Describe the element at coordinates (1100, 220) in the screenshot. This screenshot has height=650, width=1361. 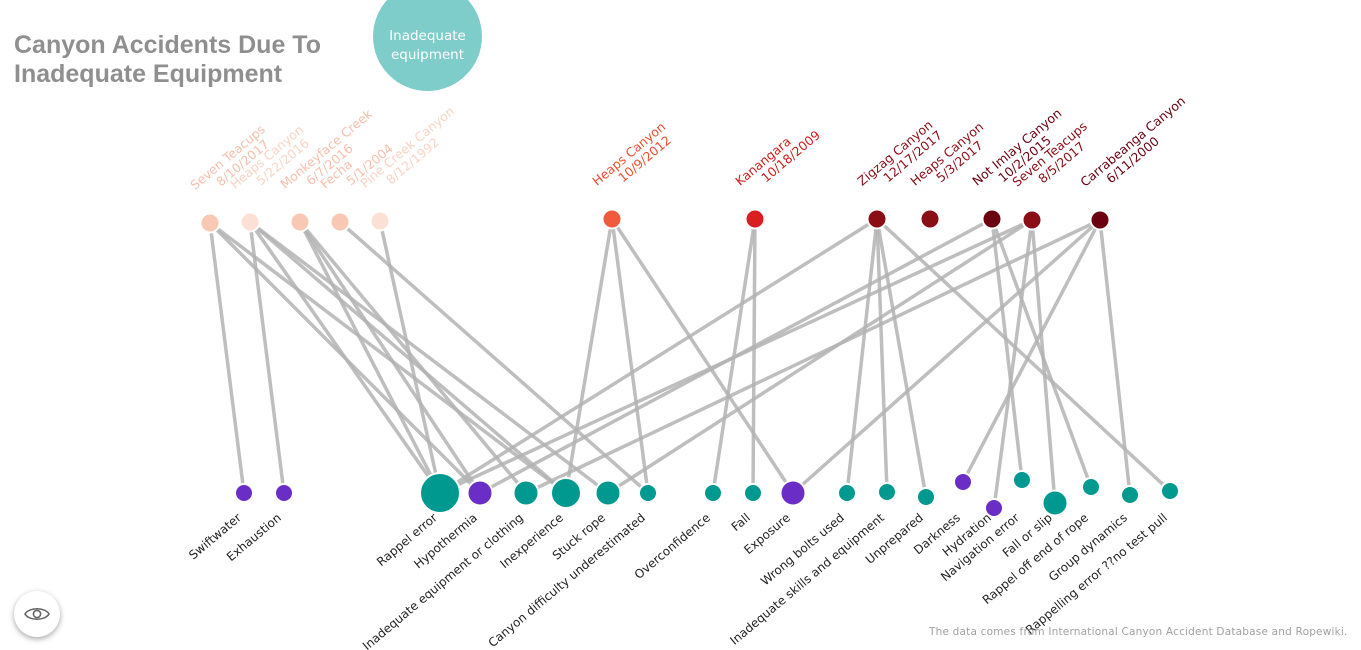
I see `accident-node-a12` at that location.